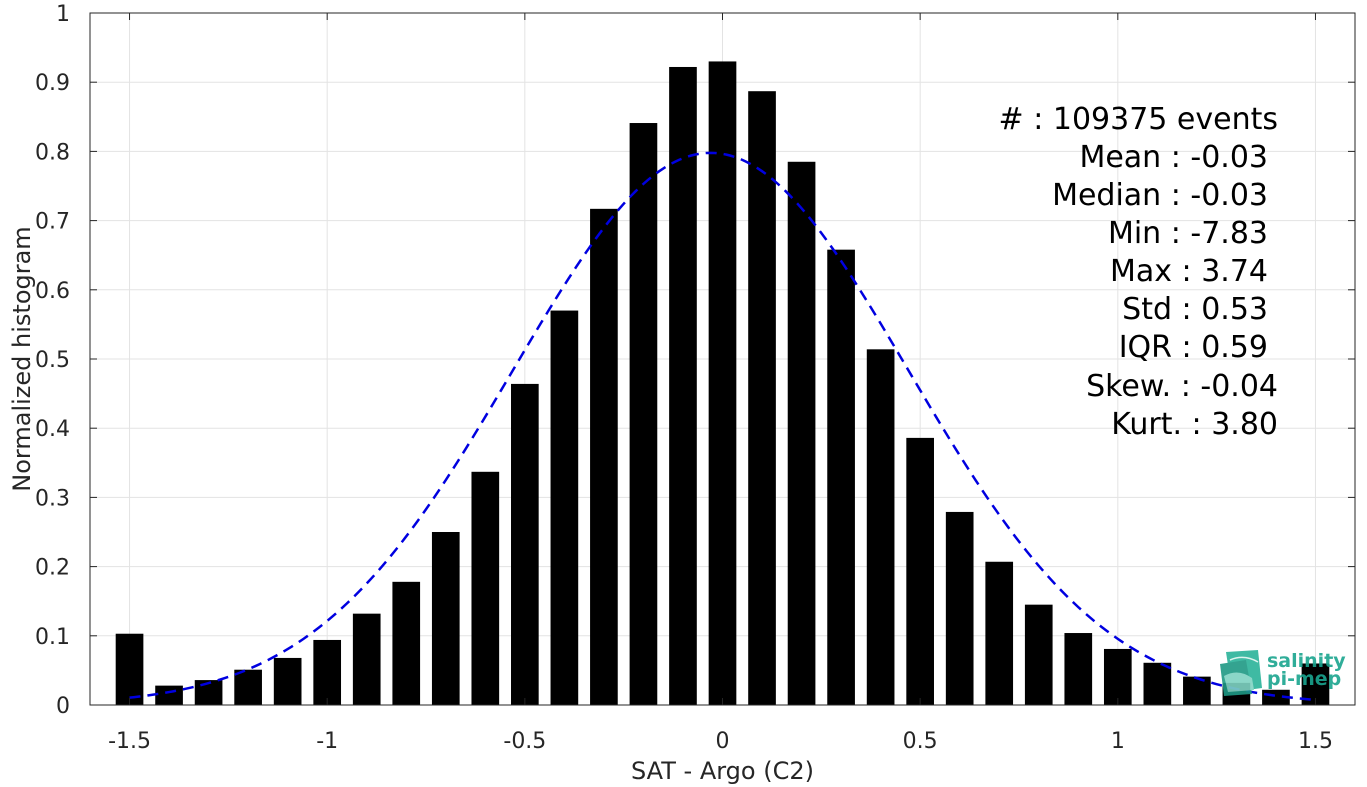  What do you see at coordinates (63, 14) in the screenshot?
I see `y-tick-label-10: 1` at bounding box center [63, 14].